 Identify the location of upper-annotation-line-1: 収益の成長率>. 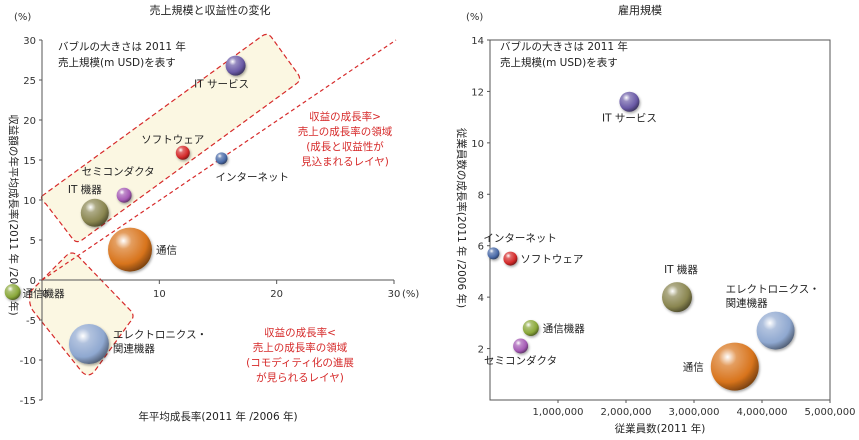
(345, 116).